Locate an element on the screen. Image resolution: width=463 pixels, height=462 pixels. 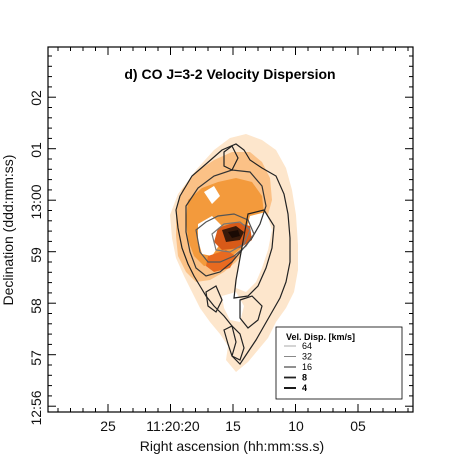
contour-lower-left is located at coordinates (214, 299).